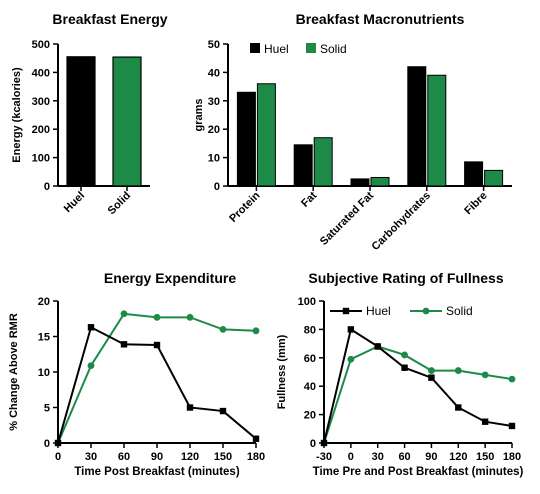 This screenshot has width=540, height=494. Describe the element at coordinates (44, 338) in the screenshot. I see `y-tick-label: 15` at that location.